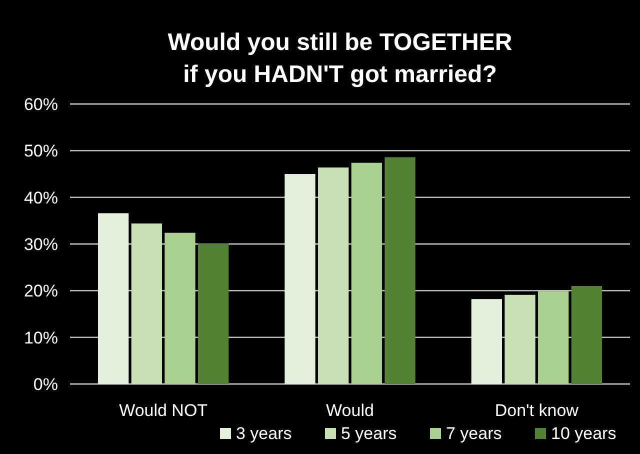 Image resolution: width=640 pixels, height=454 pixels. What do you see at coordinates (537, 410) in the screenshot?
I see `x-tick-label: Don't know` at bounding box center [537, 410].